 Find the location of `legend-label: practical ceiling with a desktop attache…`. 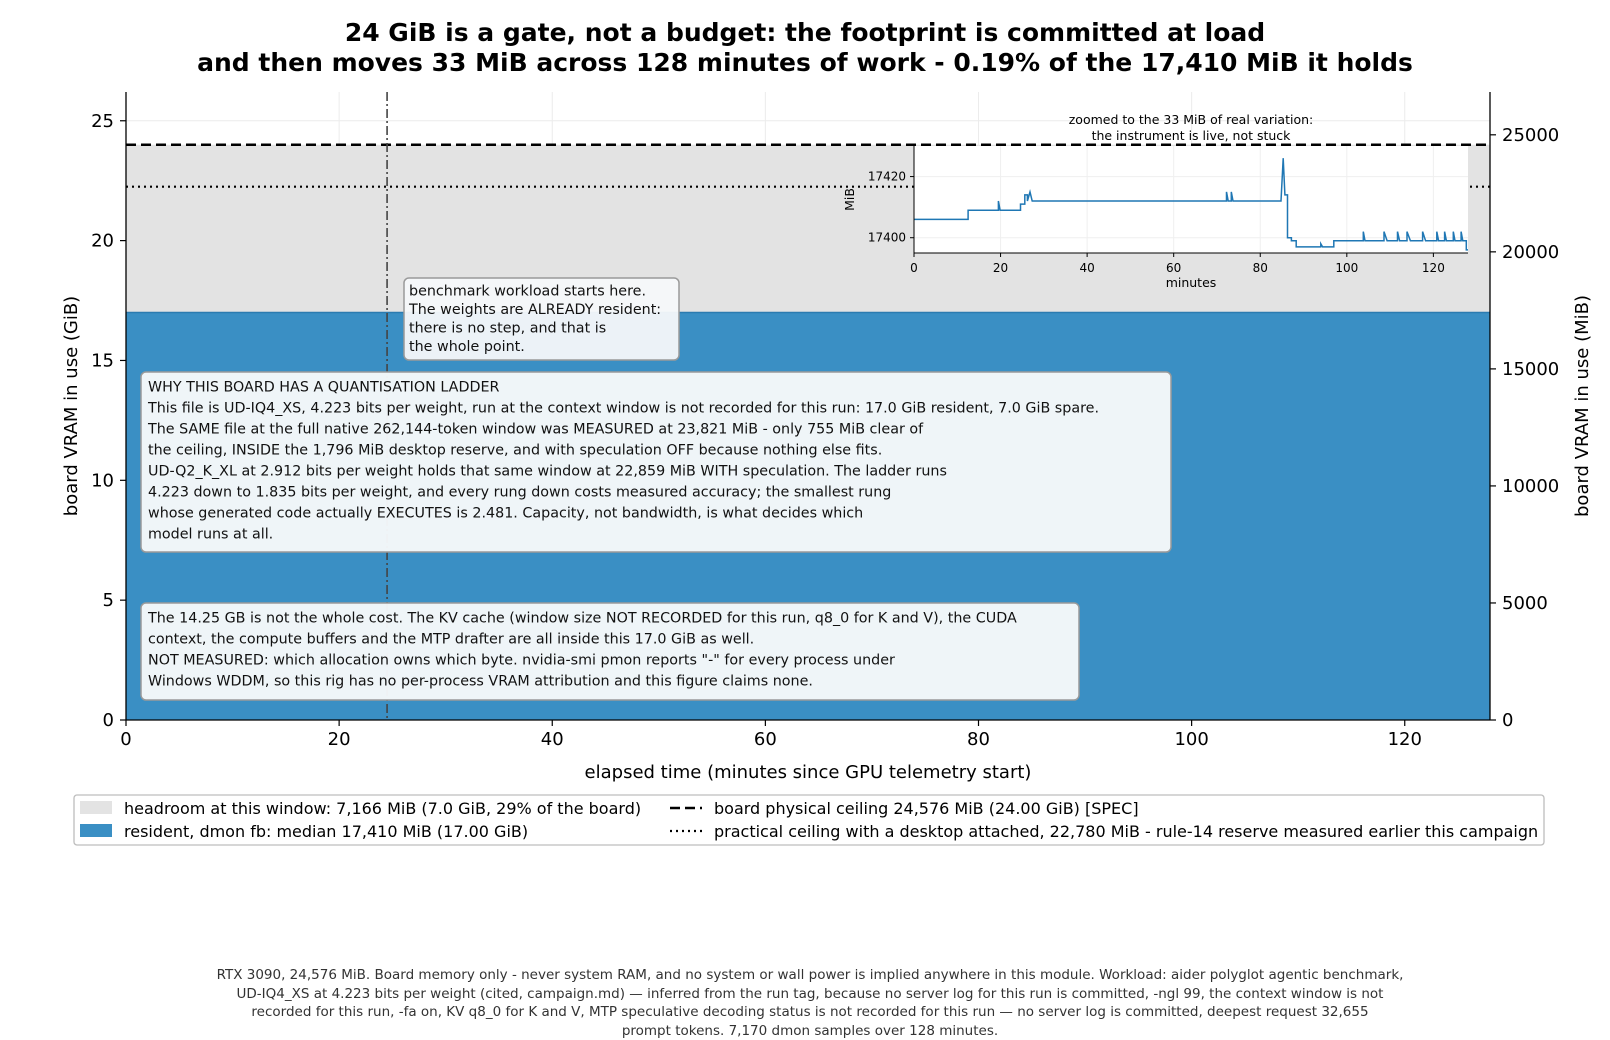

legend-label: practical ceiling with a desktop attache… is located at coordinates (1126, 831).